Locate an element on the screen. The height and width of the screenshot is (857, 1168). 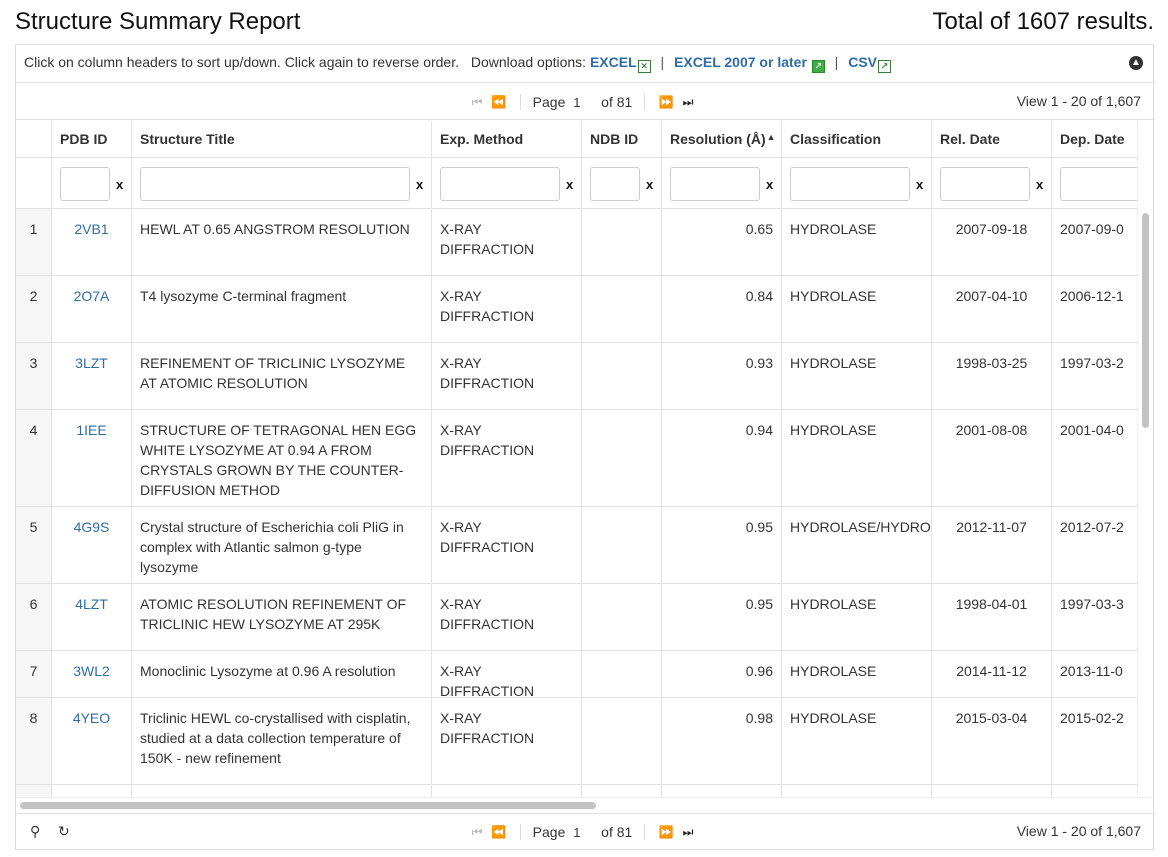
pager-top: ⏮ ⏪ Page of 81 ⏩ ⏭ View 1 - 20 of 1,607 is located at coordinates (584, 102).